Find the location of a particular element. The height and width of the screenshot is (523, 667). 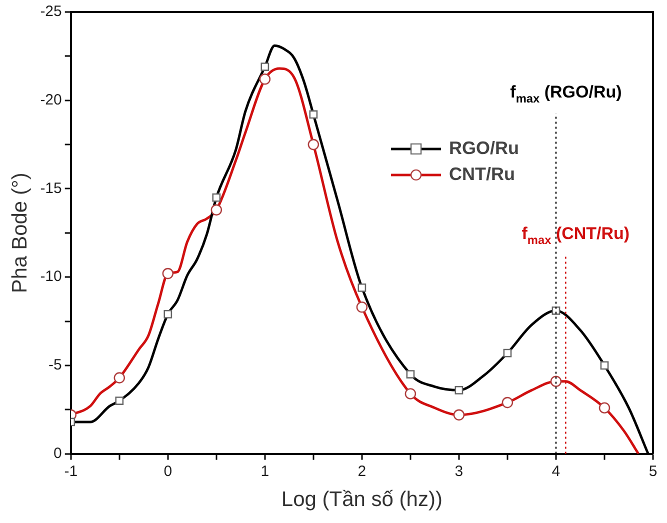

y-tick-label: 0 is located at coordinates (58, 453).